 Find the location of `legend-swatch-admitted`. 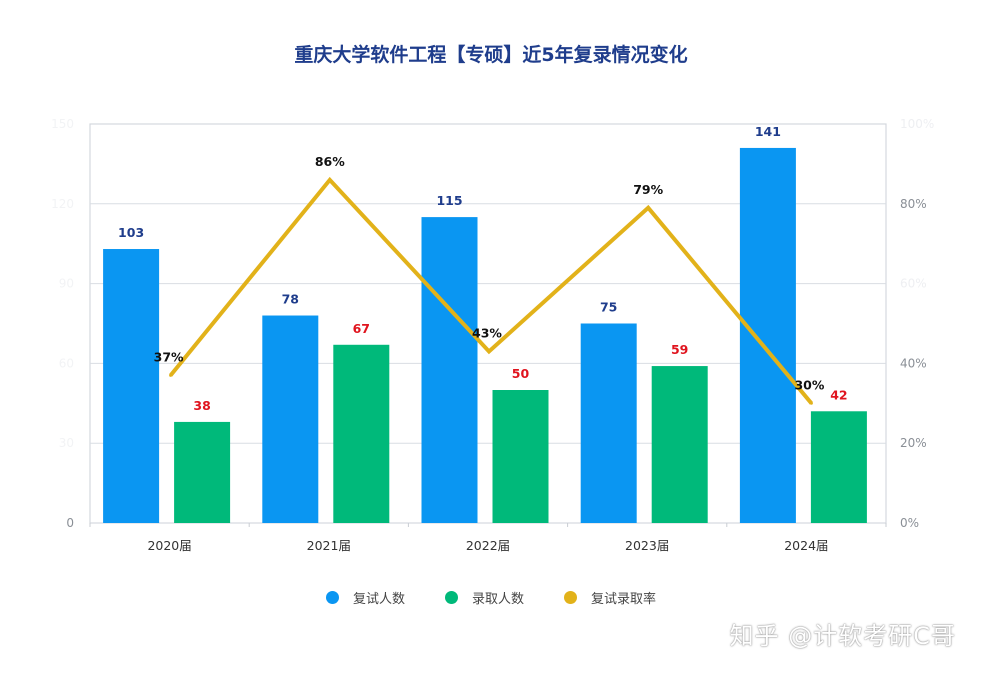

legend-swatch-admitted is located at coordinates (451, 597).